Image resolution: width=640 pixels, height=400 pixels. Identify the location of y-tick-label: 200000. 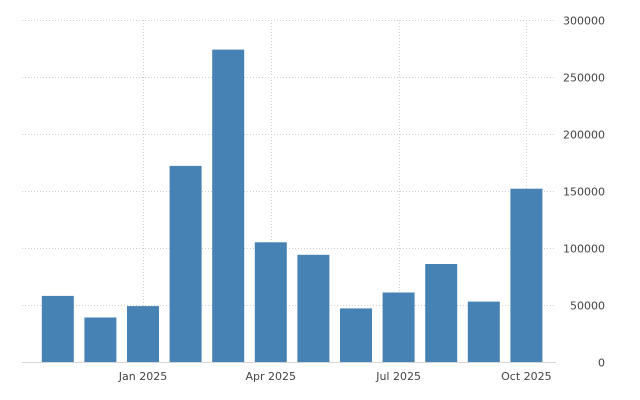
(584, 135).